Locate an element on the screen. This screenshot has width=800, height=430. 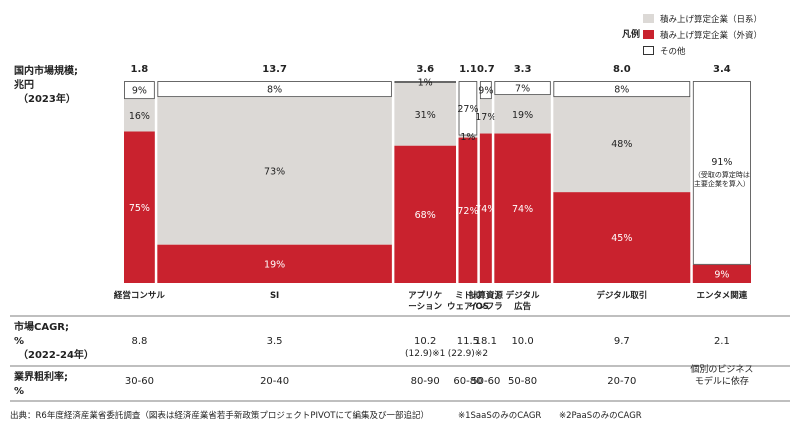
row-label-cagr: 市場CAGR; % （2022-24年） is located at coordinates (54, 340).